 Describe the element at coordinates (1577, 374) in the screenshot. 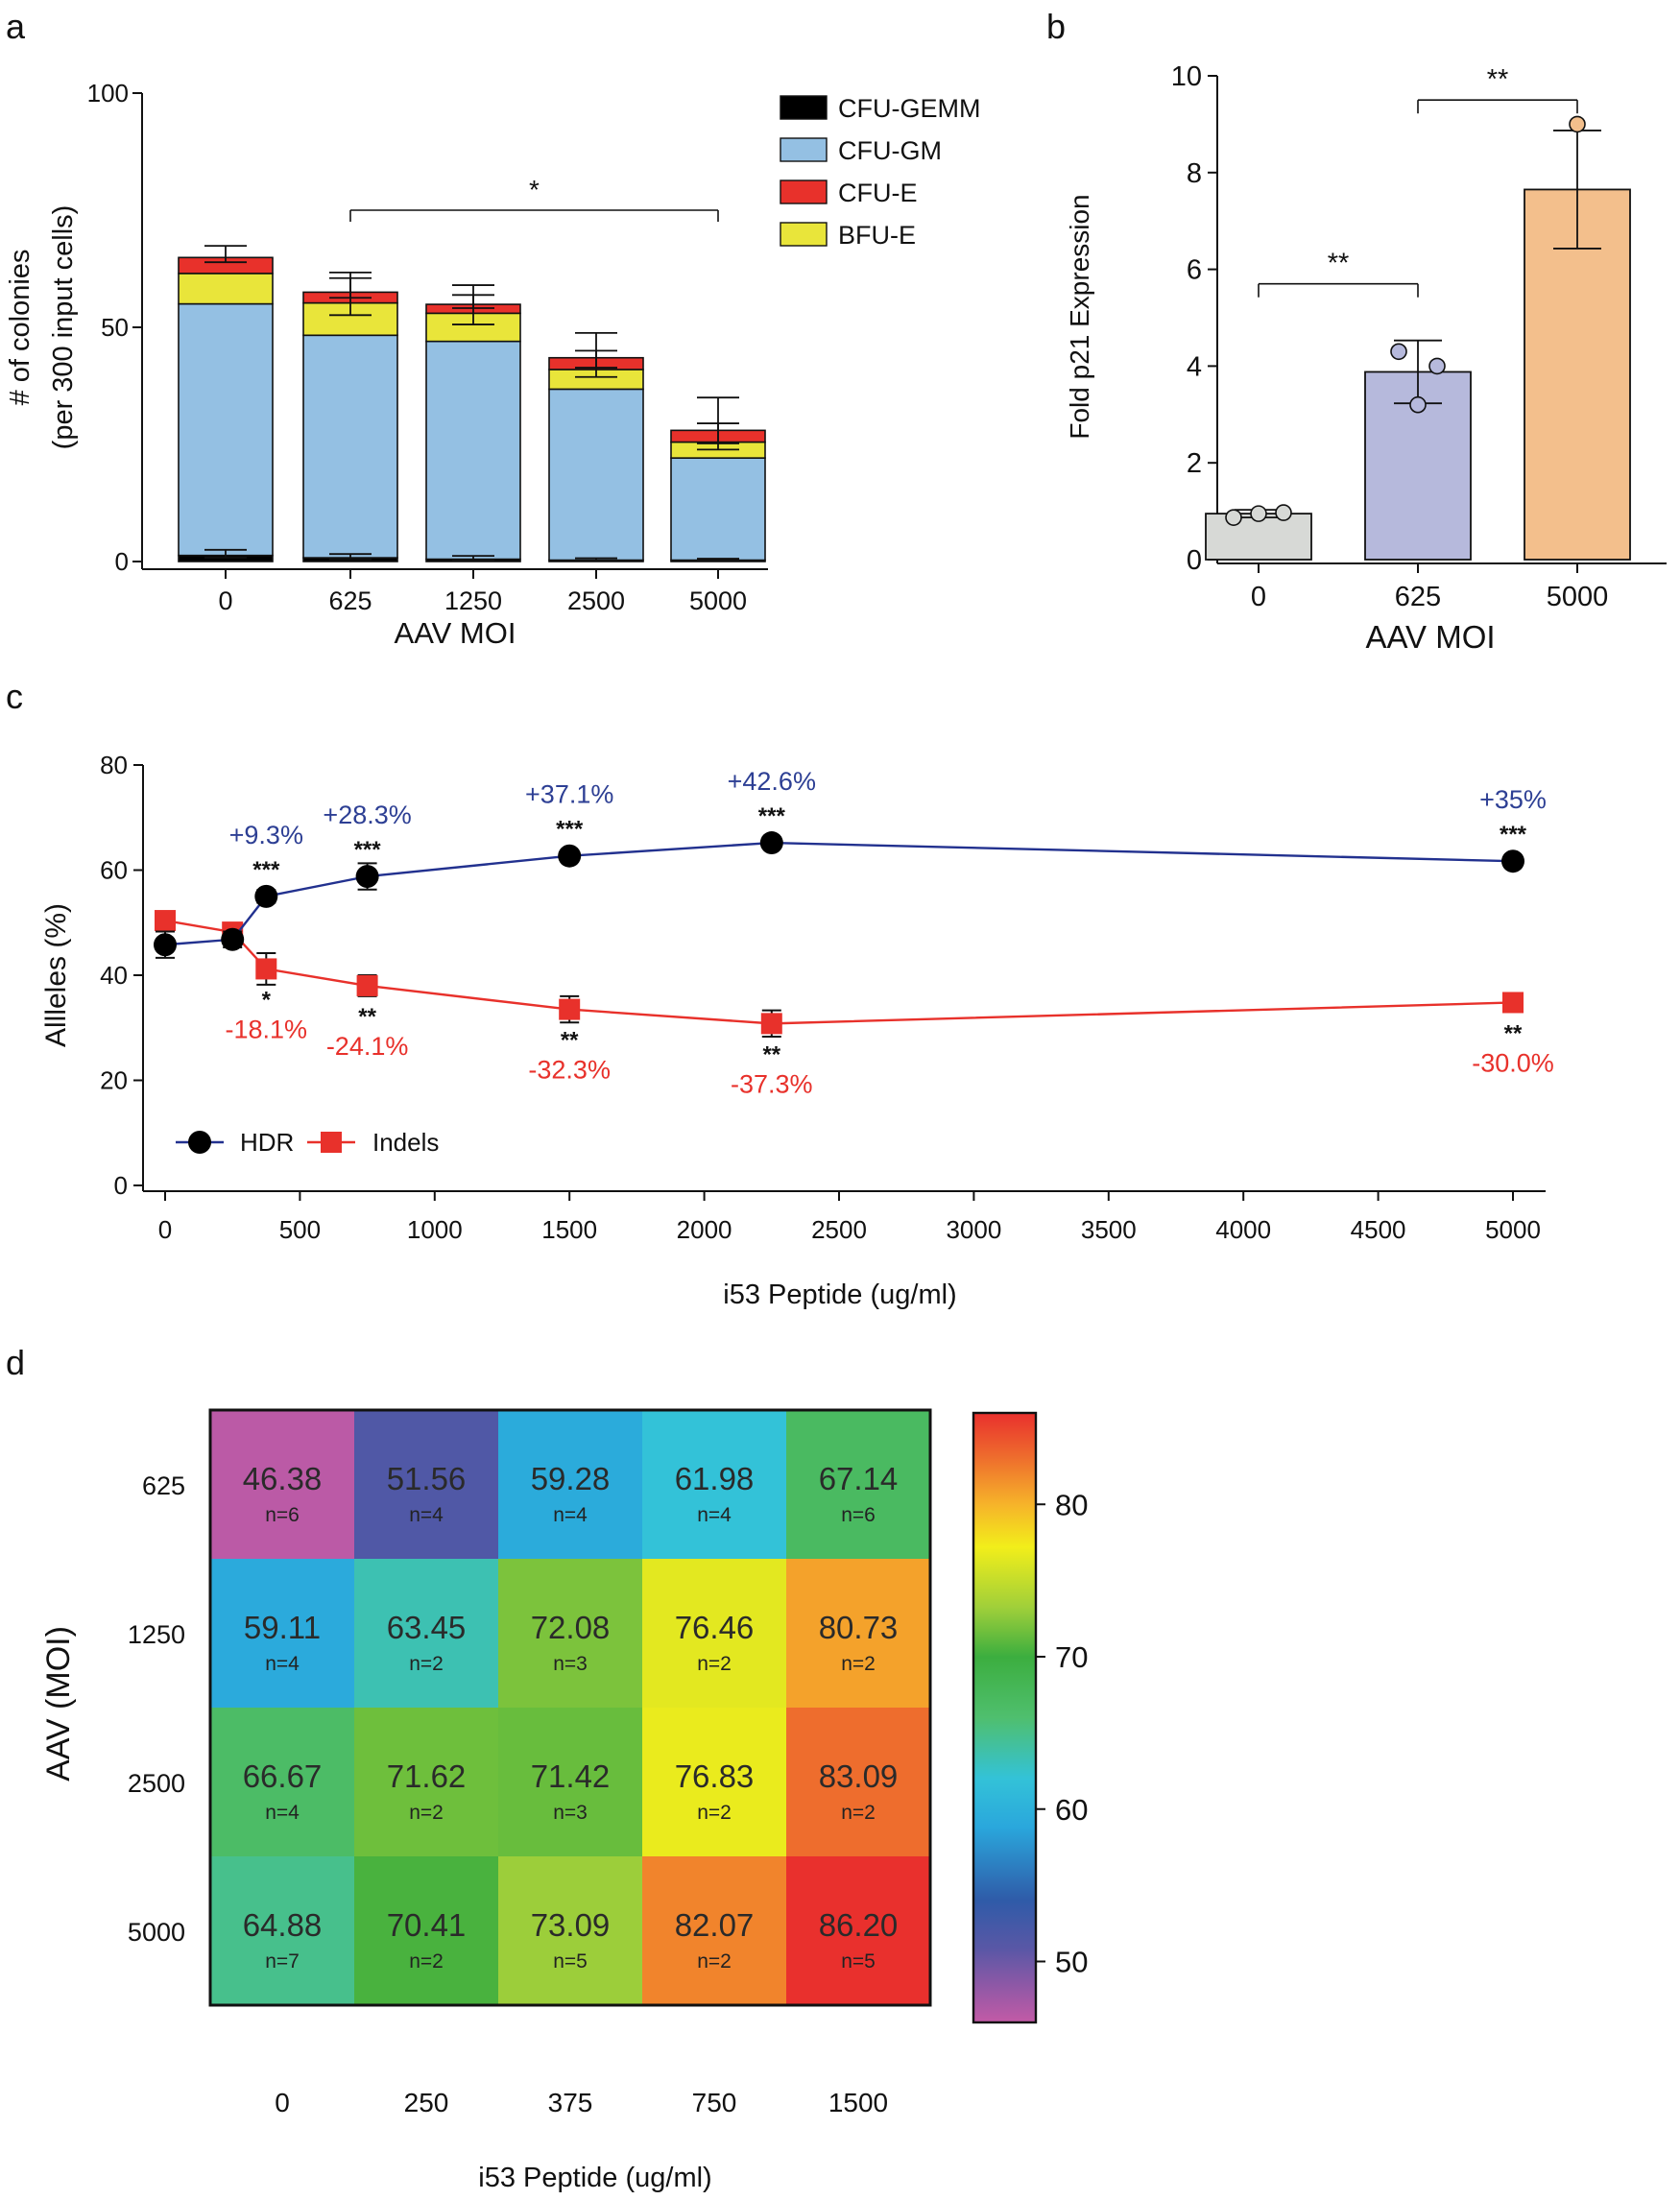

I see `bar` at that location.